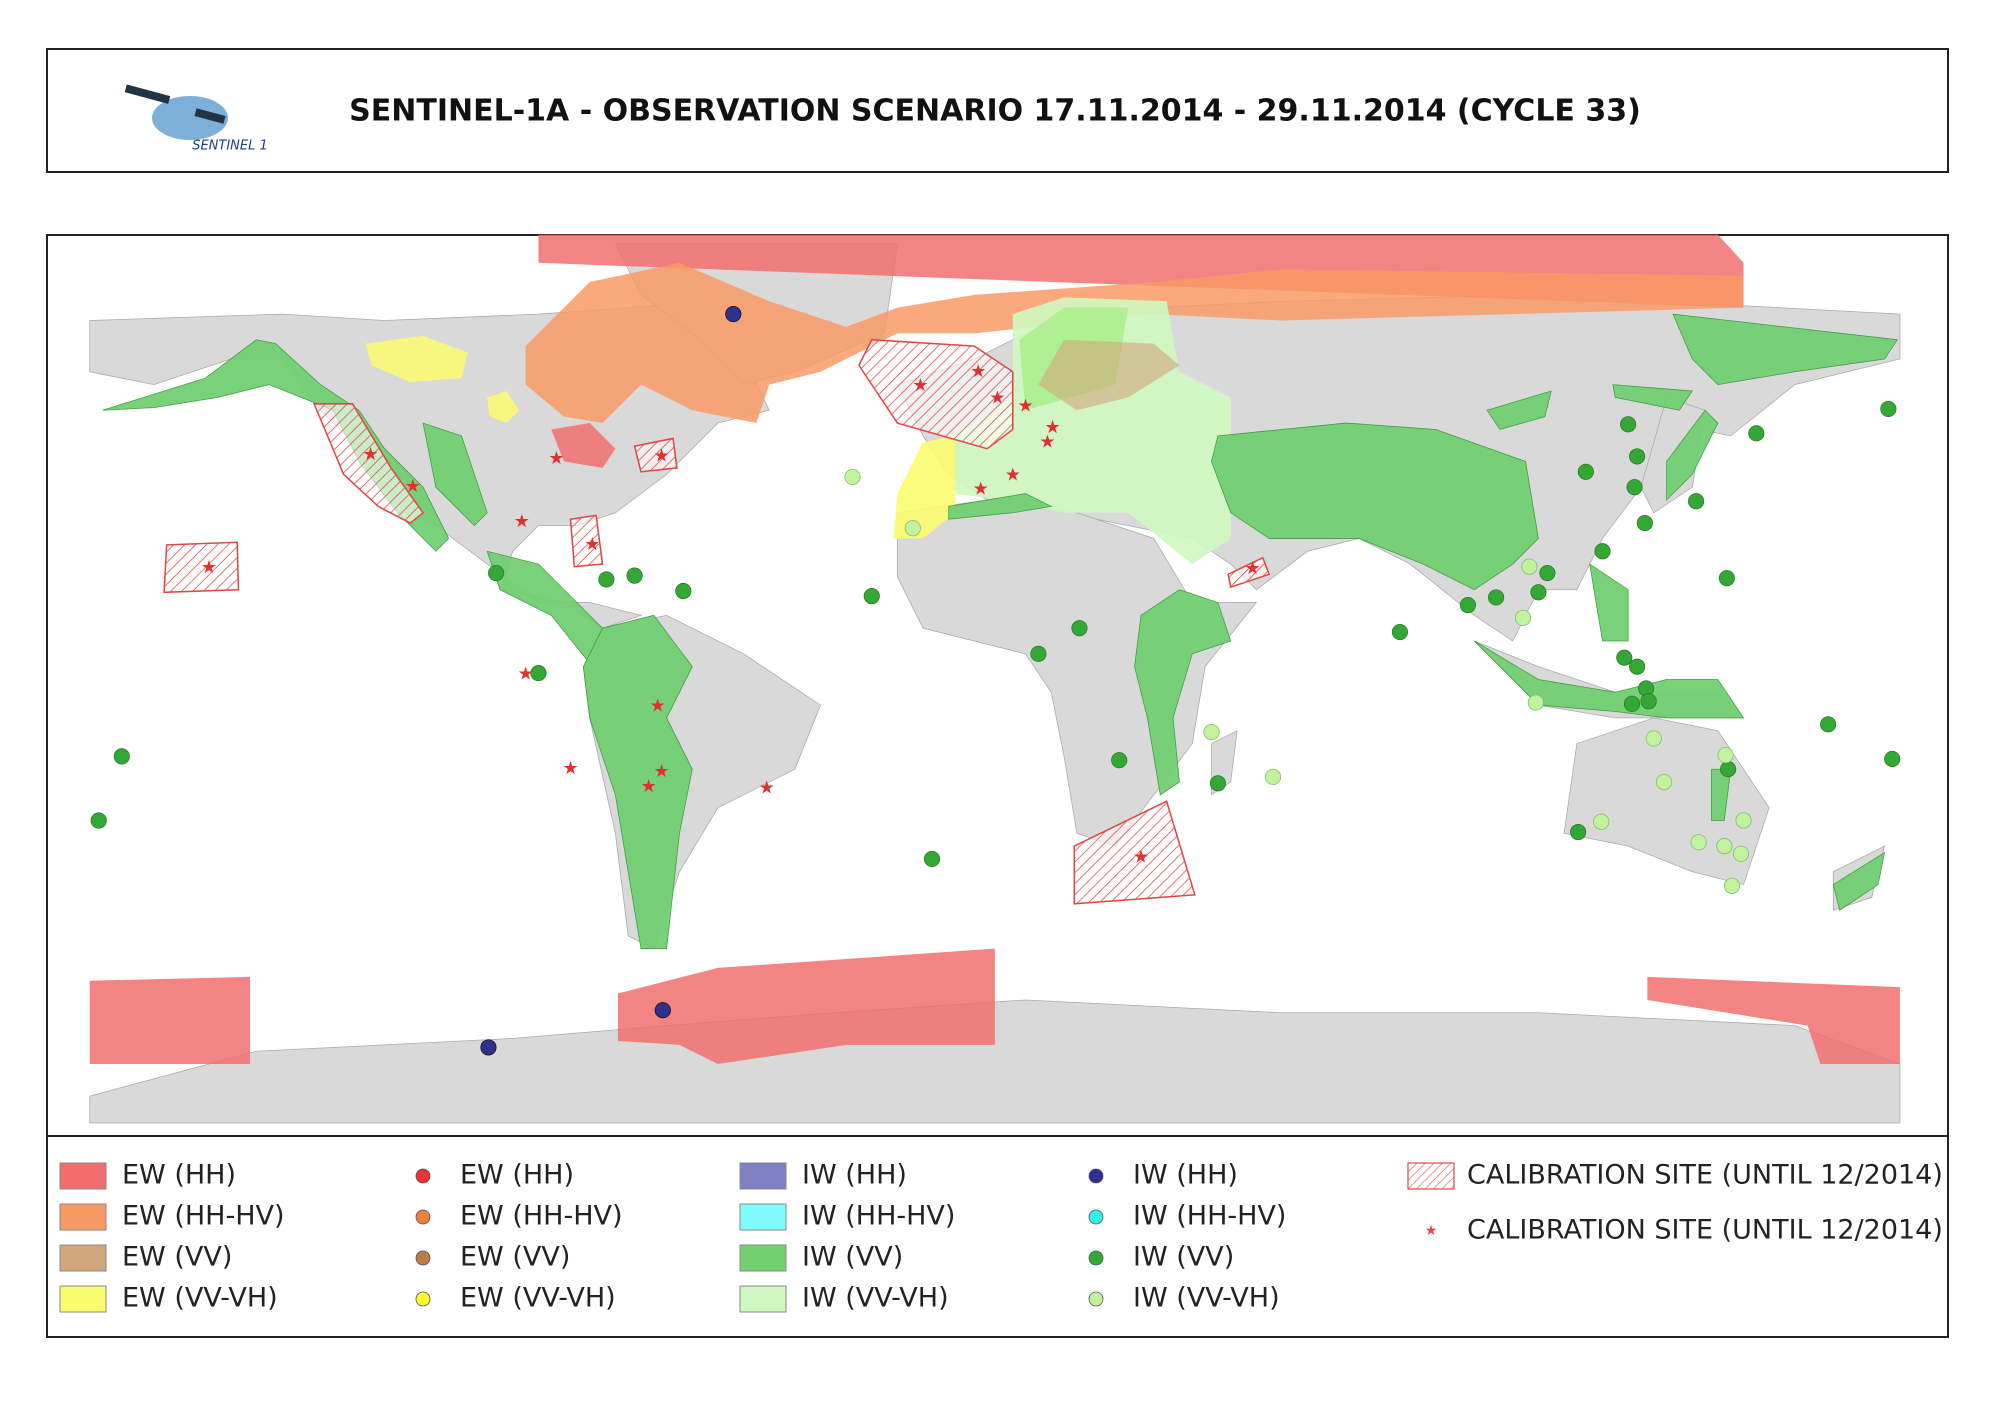 Image resolution: width=2000 pixels, height=1418 pixels. I want to click on legend-box, so click(997, 1236).